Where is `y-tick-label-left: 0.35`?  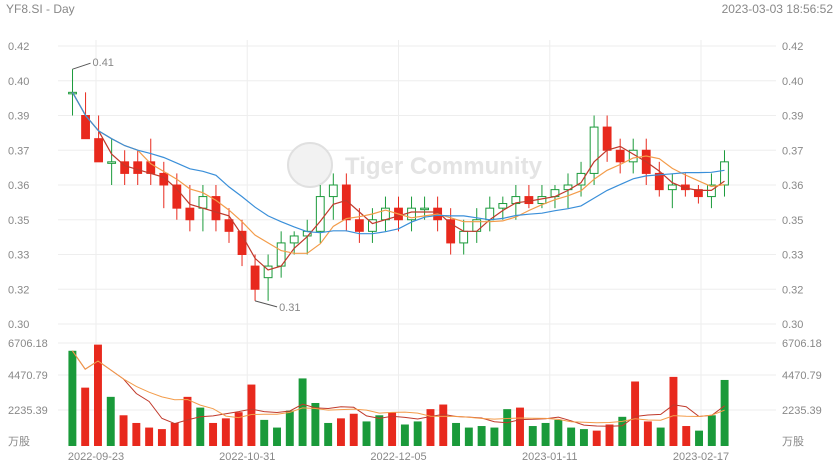 y-tick-label-left: 0.35 is located at coordinates (18, 221).